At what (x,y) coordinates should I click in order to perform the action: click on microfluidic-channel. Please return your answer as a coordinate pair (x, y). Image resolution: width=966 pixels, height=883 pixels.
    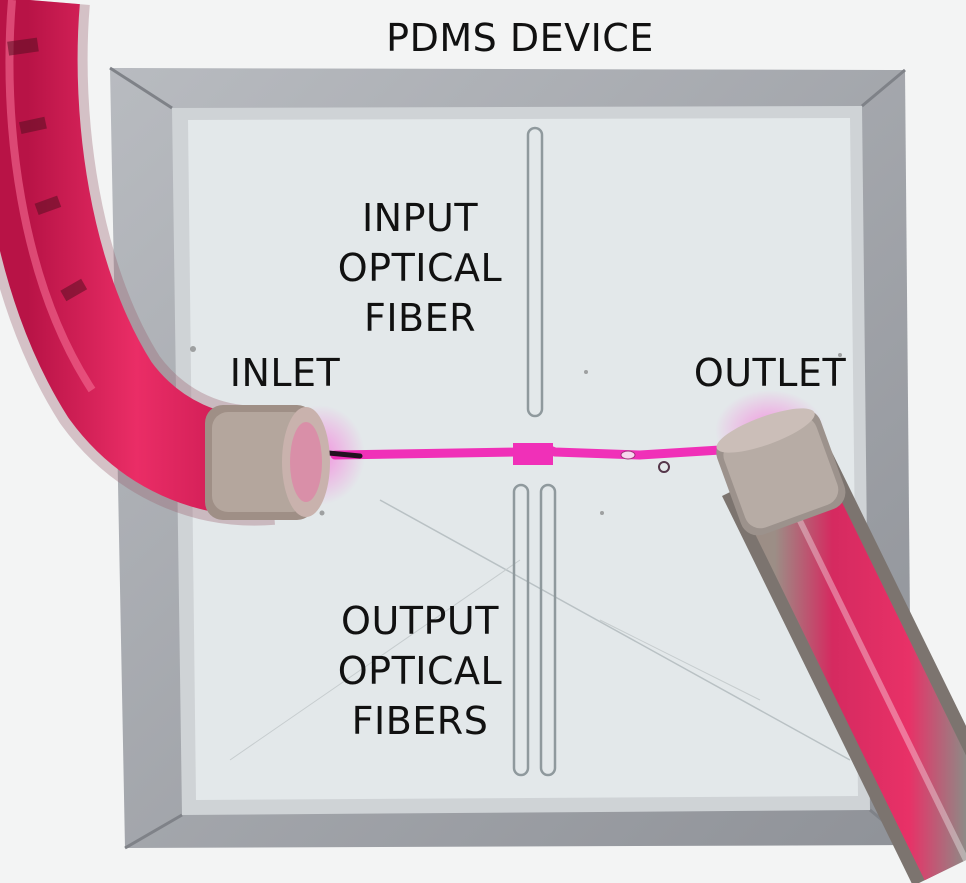
    Looking at the image, I should click on (532, 454).